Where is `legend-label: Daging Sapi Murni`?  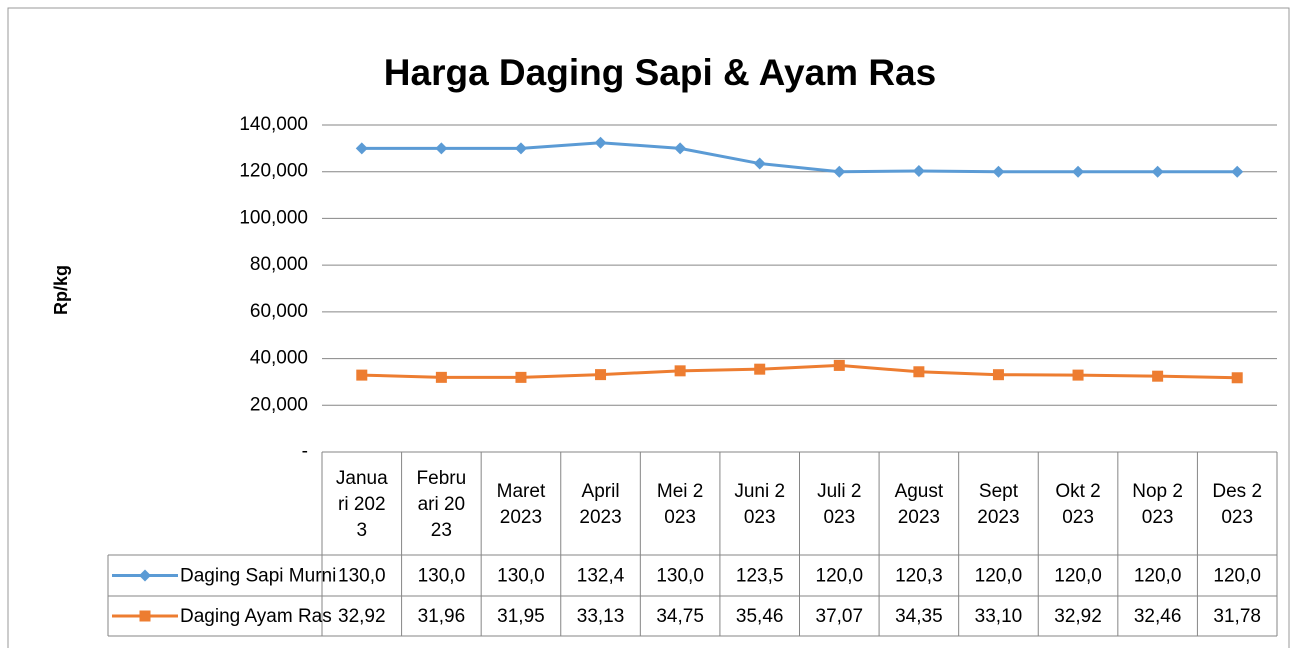
legend-label: Daging Sapi Murni is located at coordinates (258, 576).